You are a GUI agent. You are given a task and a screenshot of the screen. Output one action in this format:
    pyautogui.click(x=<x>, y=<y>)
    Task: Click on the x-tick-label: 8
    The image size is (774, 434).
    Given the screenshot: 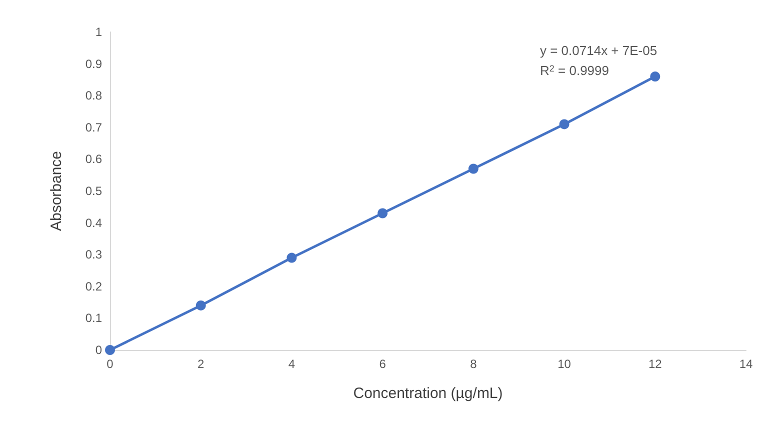 What is the action you would take?
    pyautogui.click(x=474, y=364)
    